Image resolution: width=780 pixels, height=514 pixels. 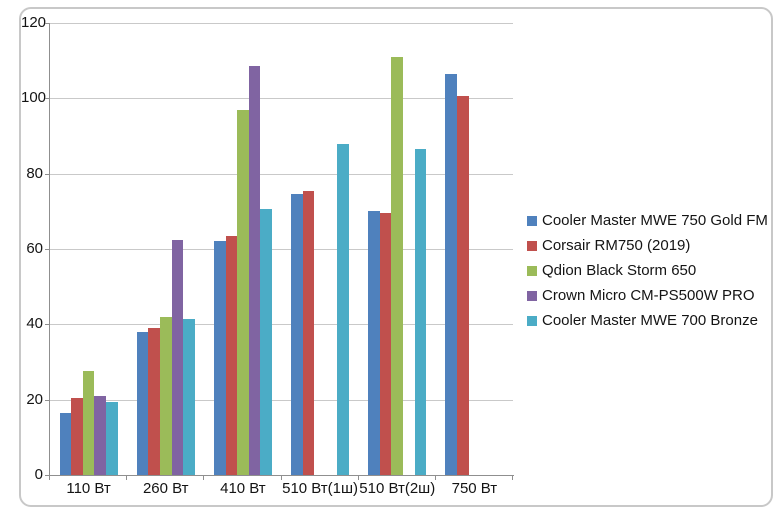 I want to click on legend-item: Qdion Black Storm 650, so click(x=647, y=270).